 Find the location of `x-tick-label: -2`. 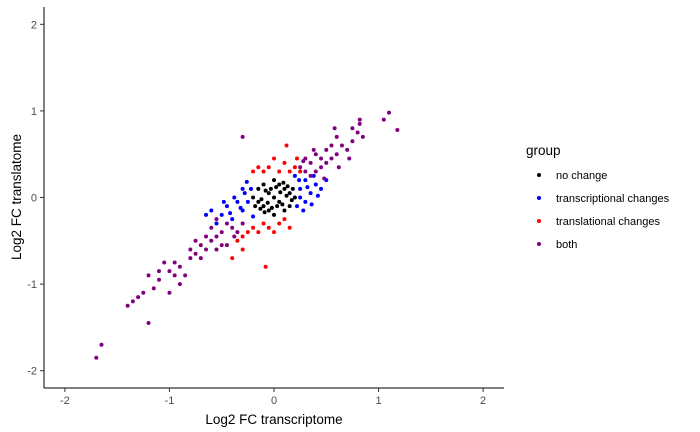

x-tick-label: -2 is located at coordinates (65, 401).